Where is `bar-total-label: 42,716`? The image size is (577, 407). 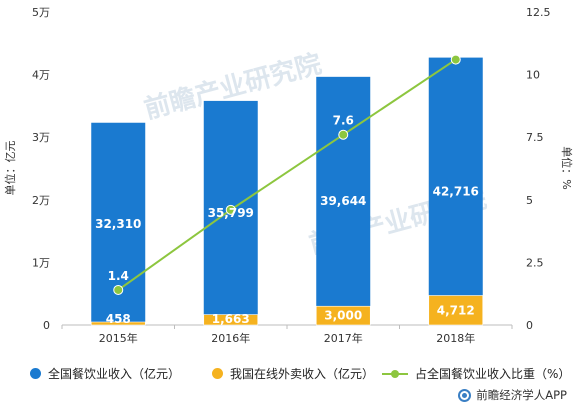 bar-total-label: 42,716 is located at coordinates (456, 191).